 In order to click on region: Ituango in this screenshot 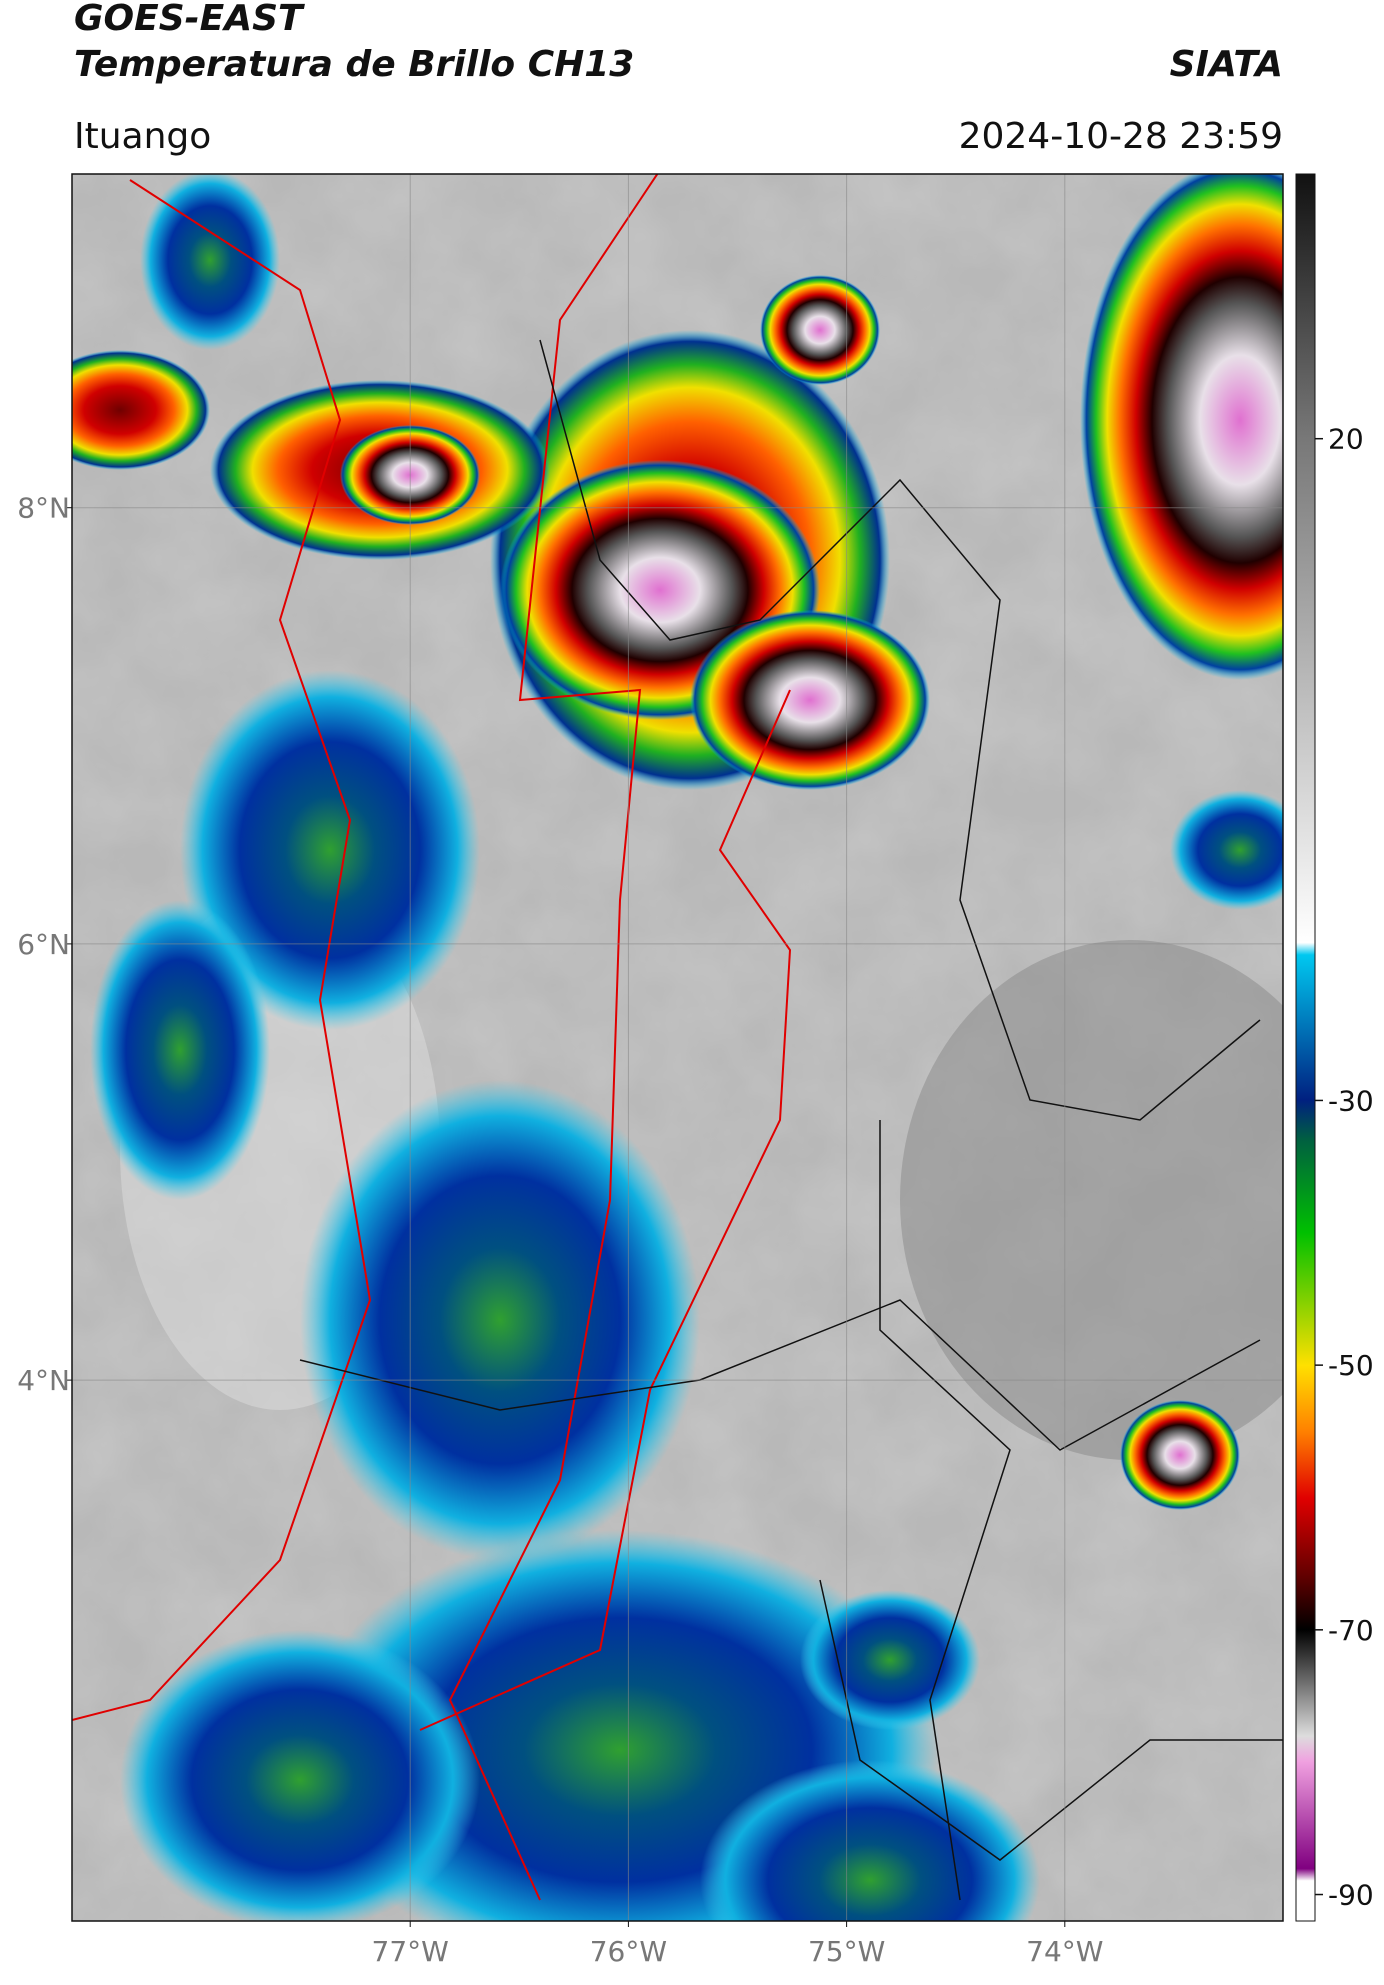, I will do `click(142, 136)`.